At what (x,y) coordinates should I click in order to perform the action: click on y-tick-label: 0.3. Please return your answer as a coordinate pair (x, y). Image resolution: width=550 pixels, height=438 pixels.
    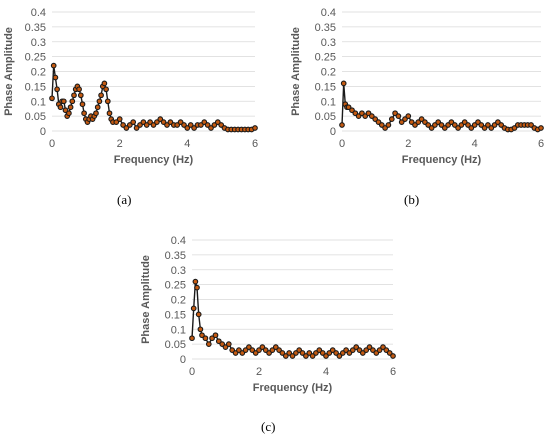
    Looking at the image, I should click on (328, 43).